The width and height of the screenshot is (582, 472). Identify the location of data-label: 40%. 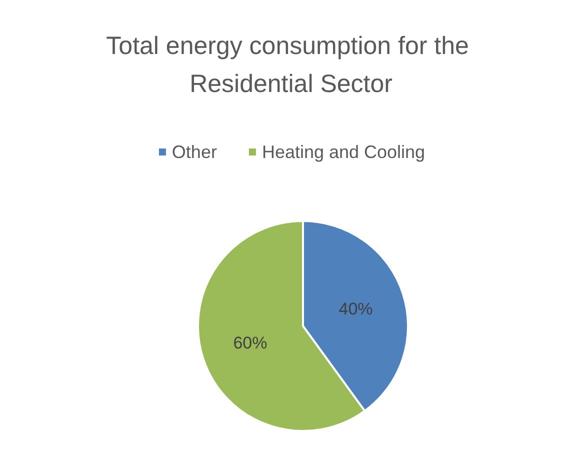
(355, 308).